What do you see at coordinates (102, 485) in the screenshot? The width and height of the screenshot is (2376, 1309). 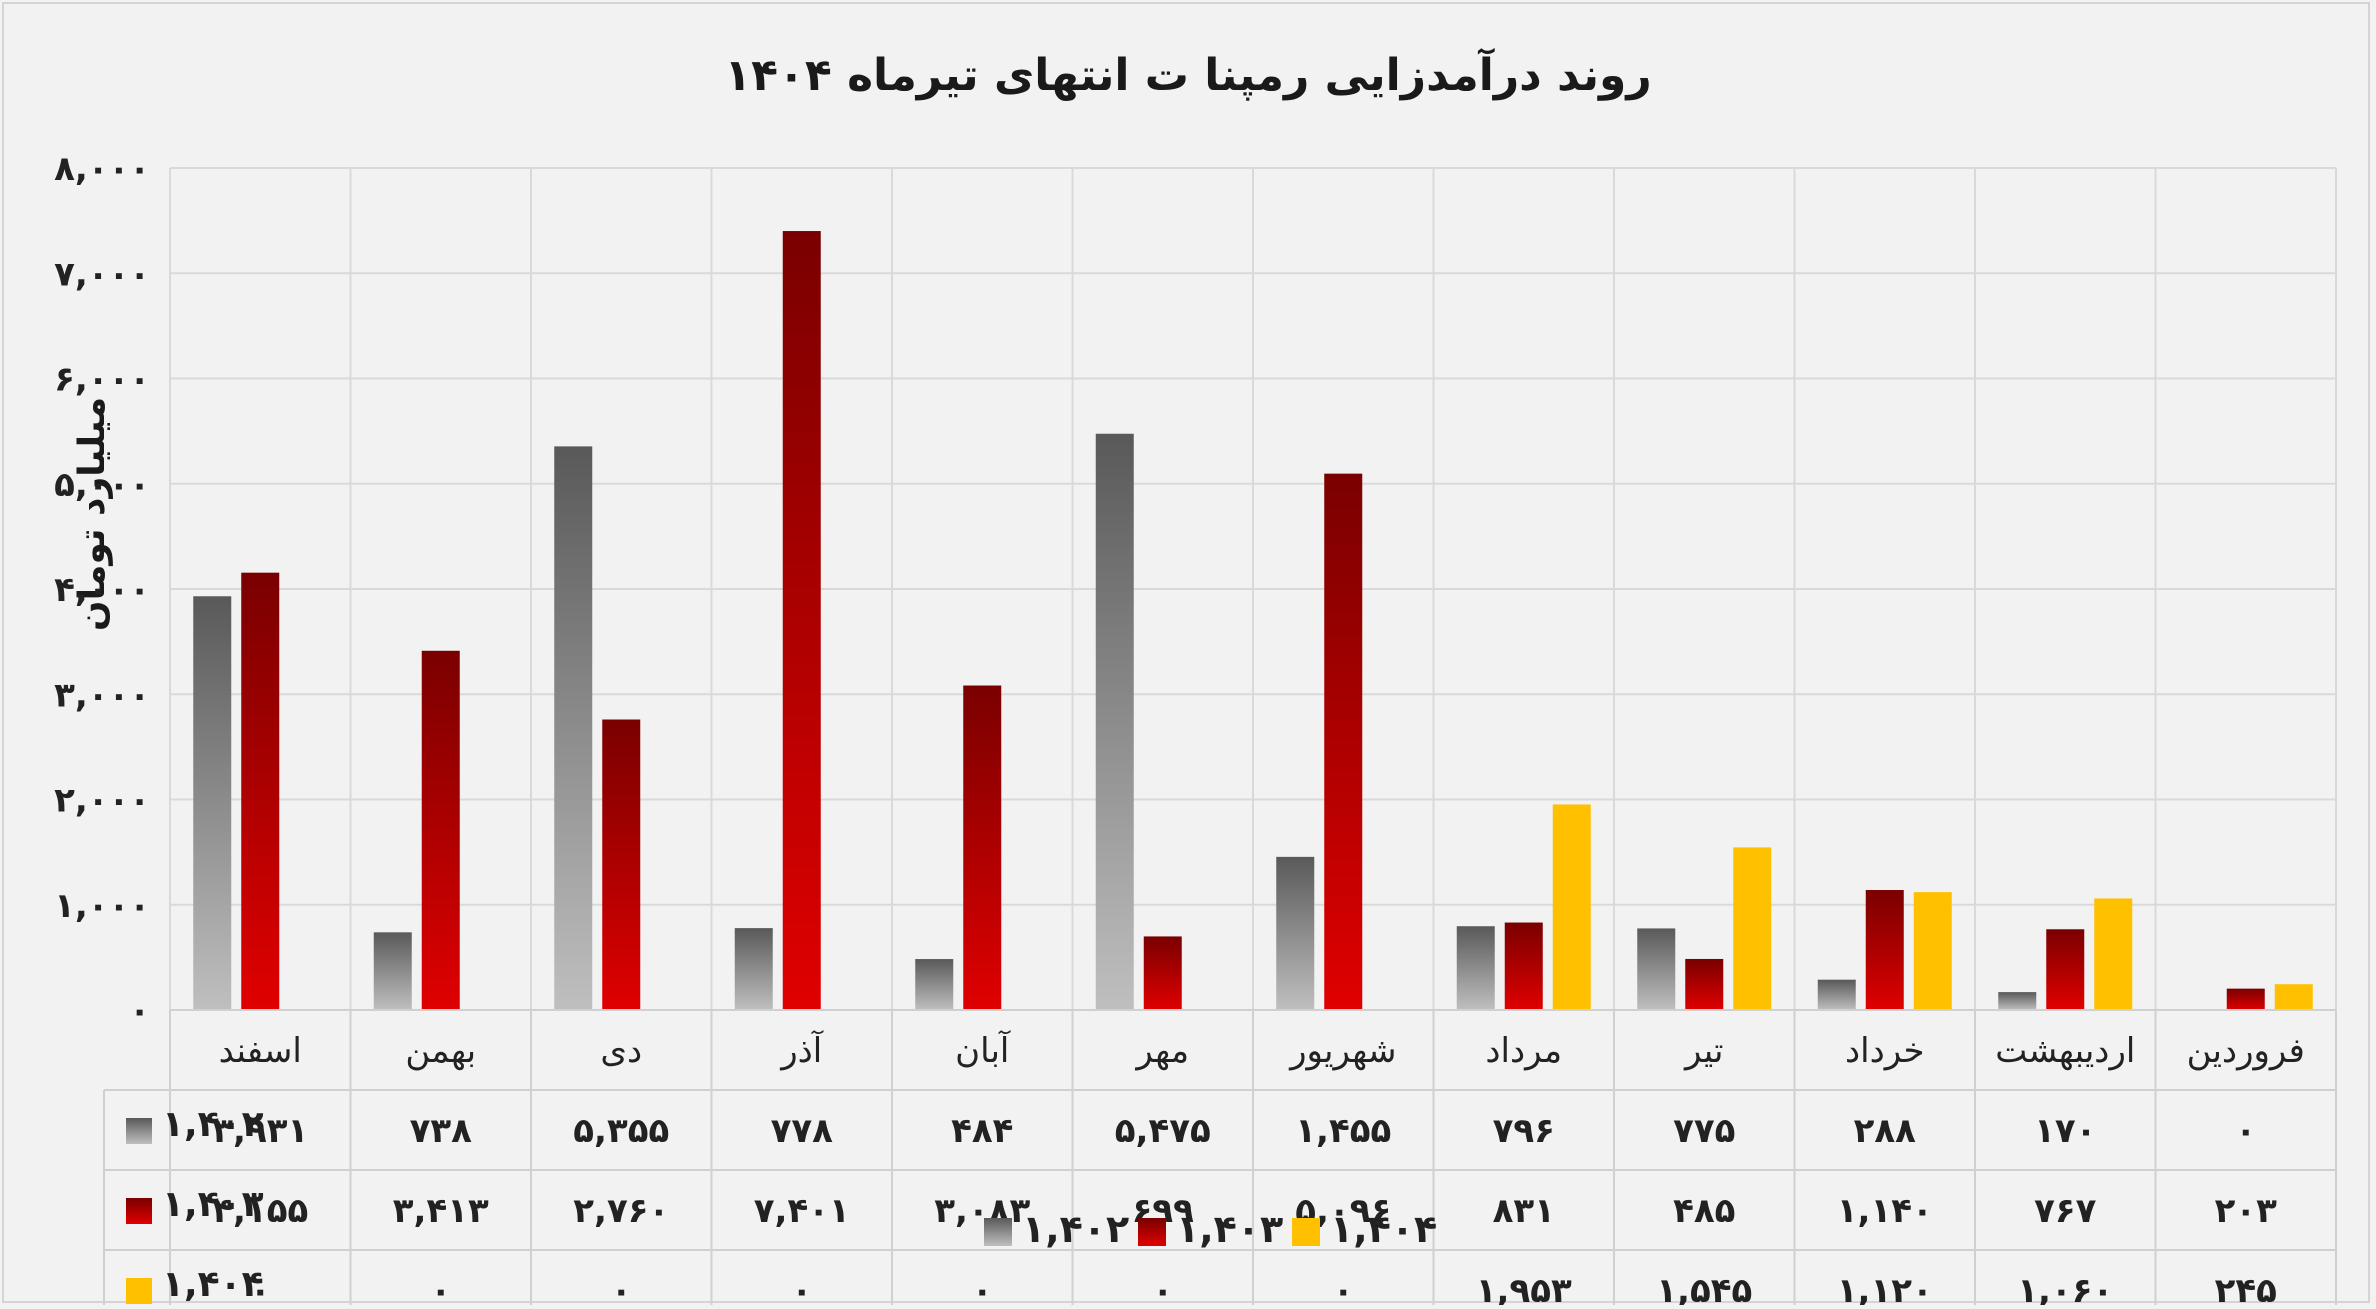 I see `y-tick-label: ۵,۰۰۰` at bounding box center [102, 485].